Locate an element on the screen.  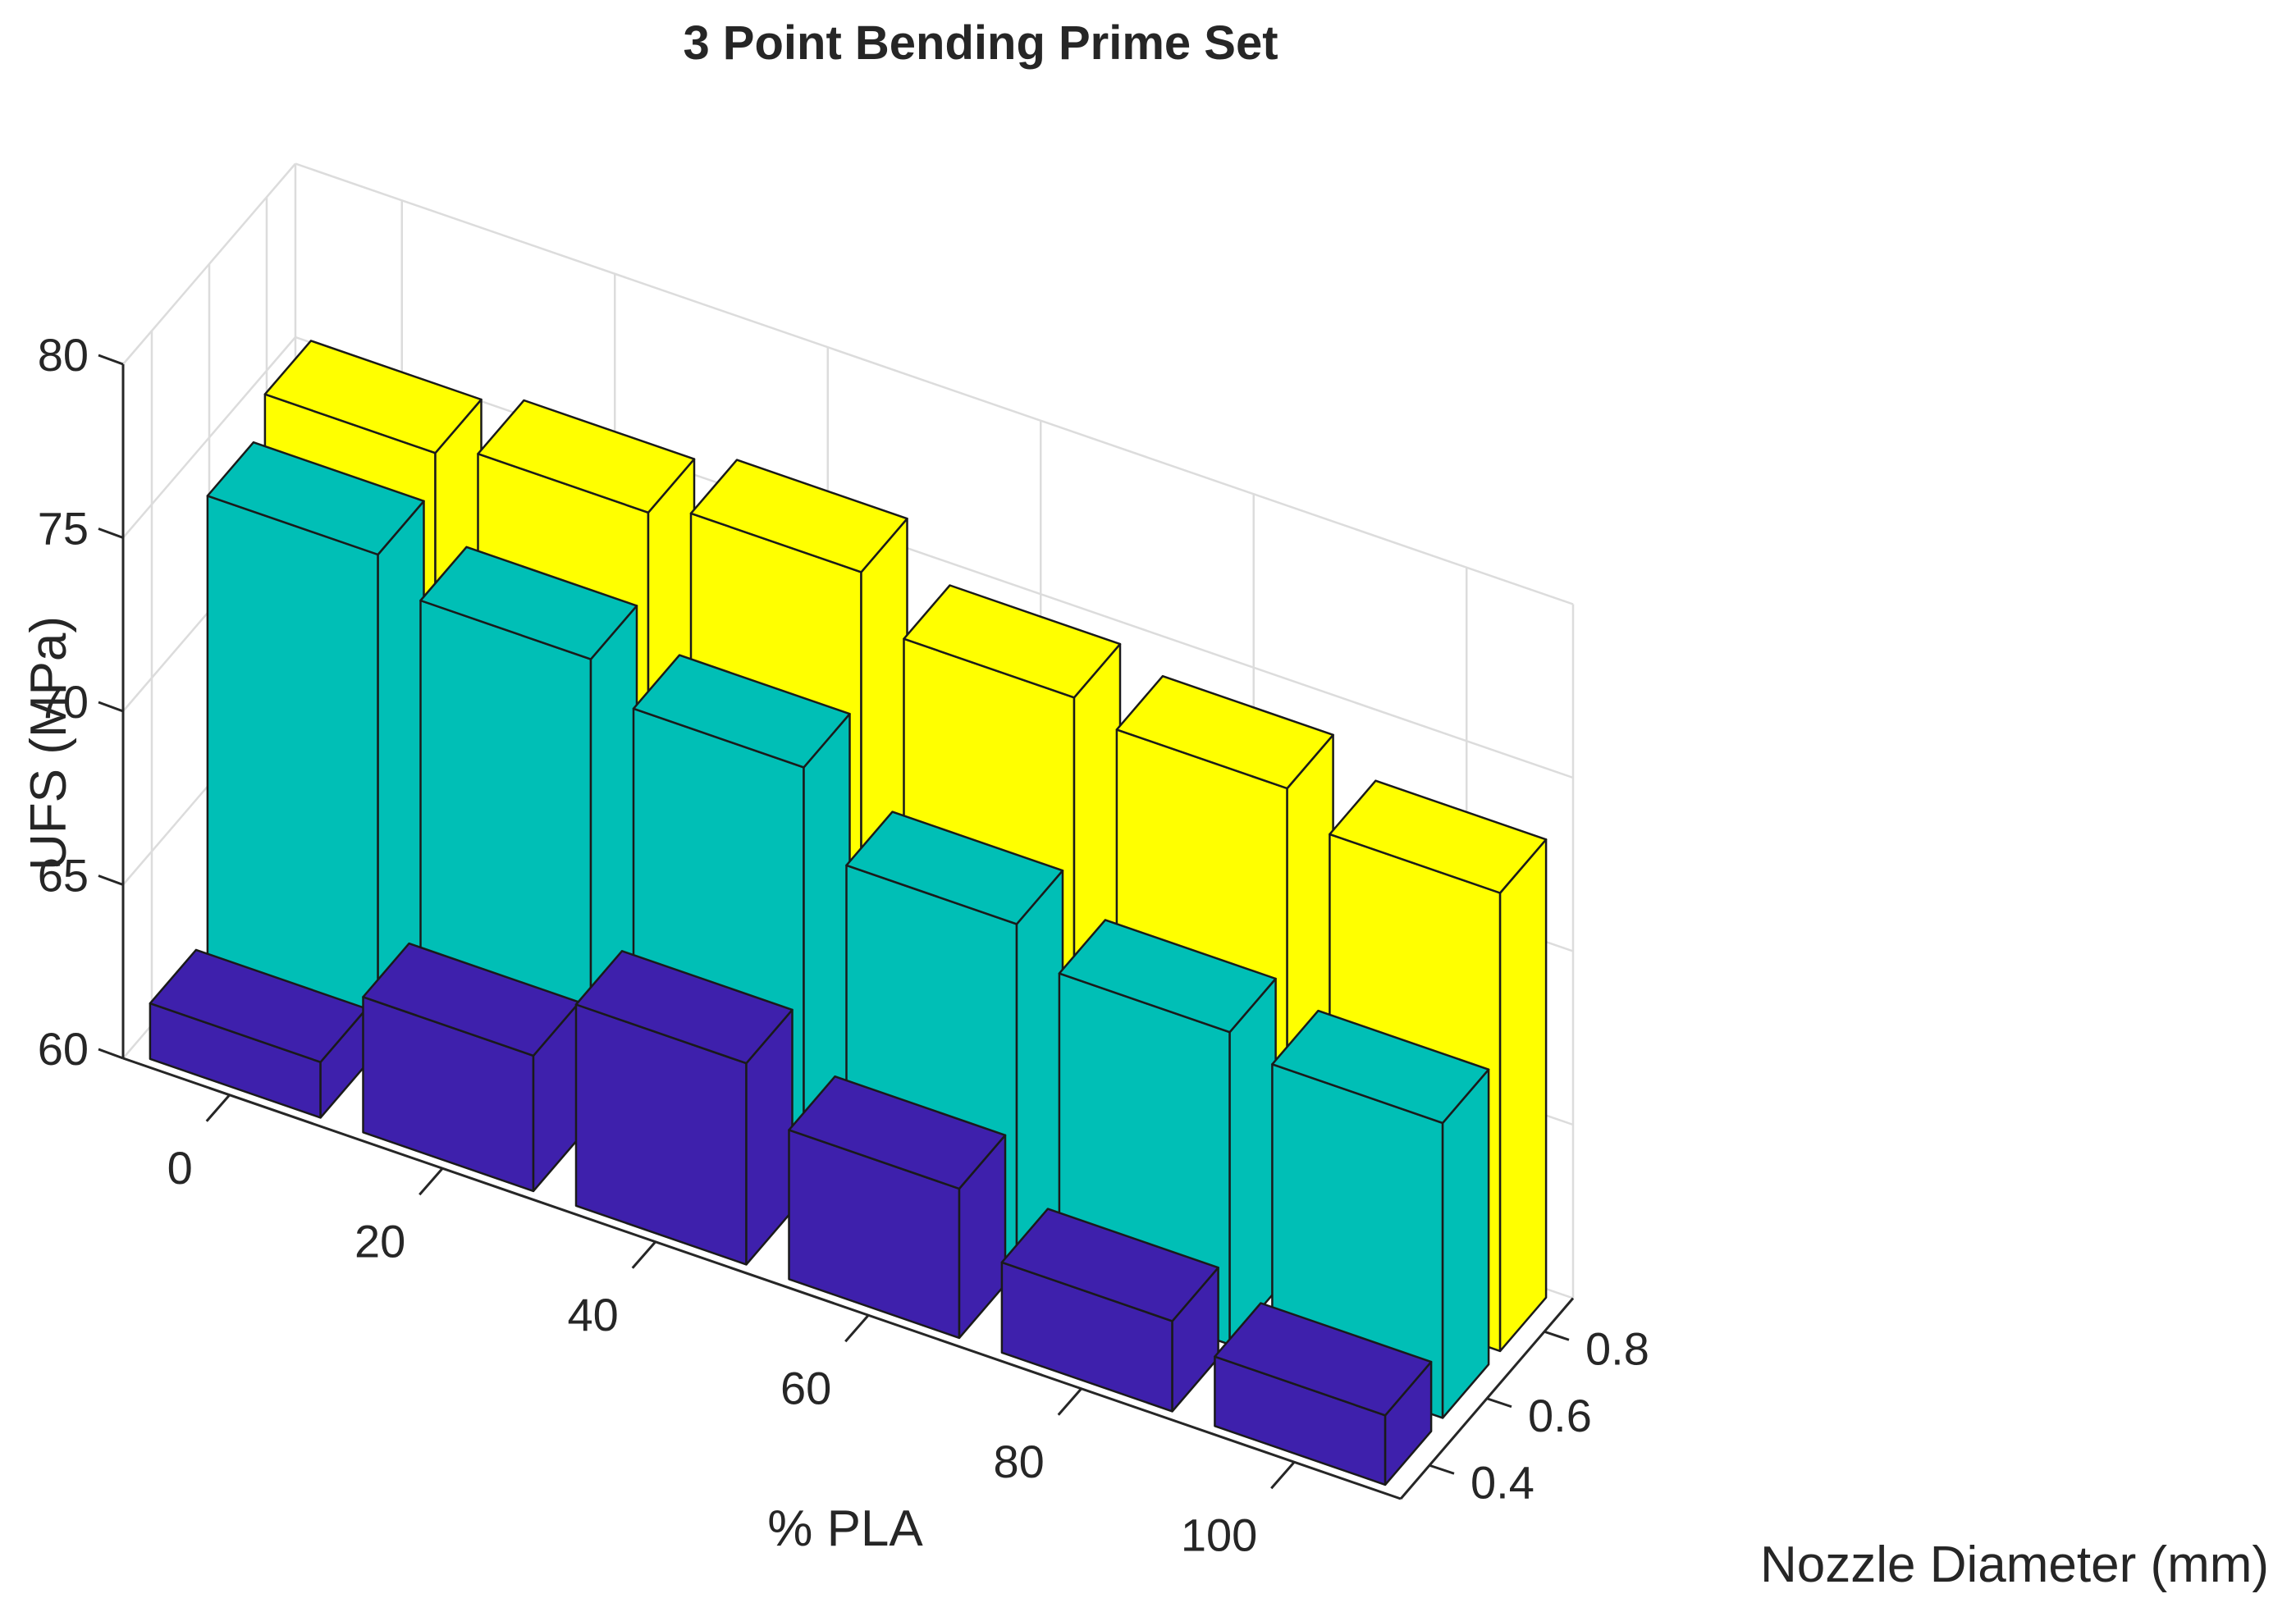
z-tick-label: 70 is located at coordinates (64, 702).